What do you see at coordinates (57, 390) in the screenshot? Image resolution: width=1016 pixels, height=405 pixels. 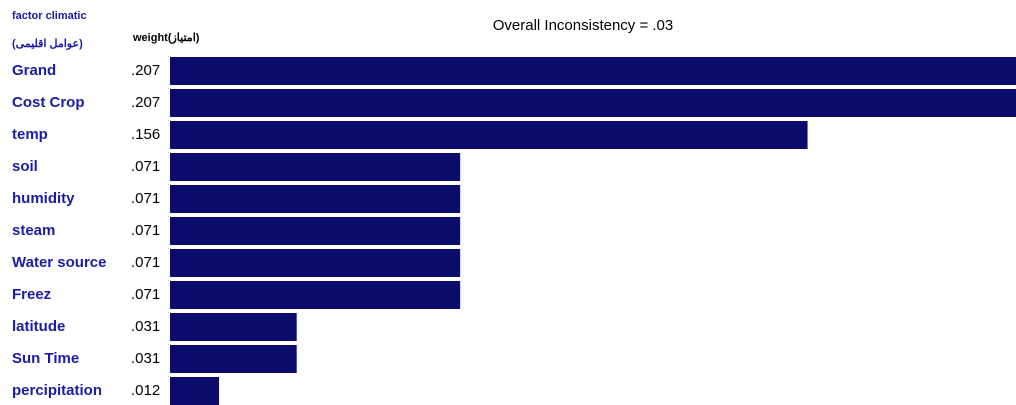 I see `category-label: percipitation` at bounding box center [57, 390].